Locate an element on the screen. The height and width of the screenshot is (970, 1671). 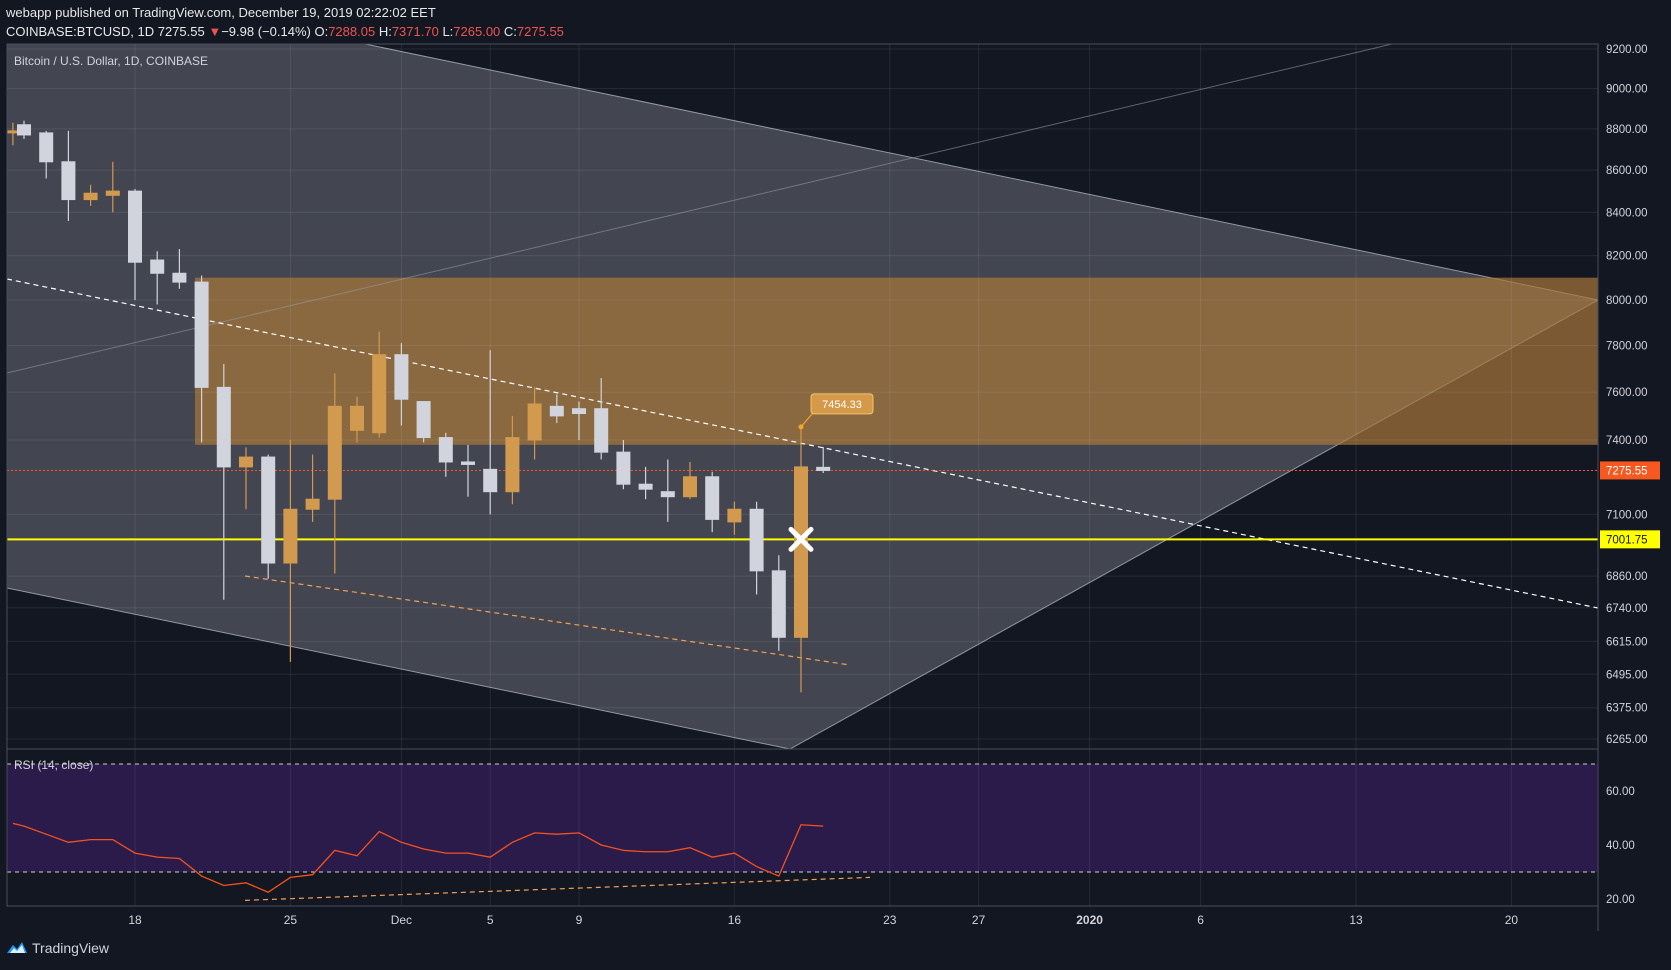
close-label: C: is located at coordinates (510, 31).